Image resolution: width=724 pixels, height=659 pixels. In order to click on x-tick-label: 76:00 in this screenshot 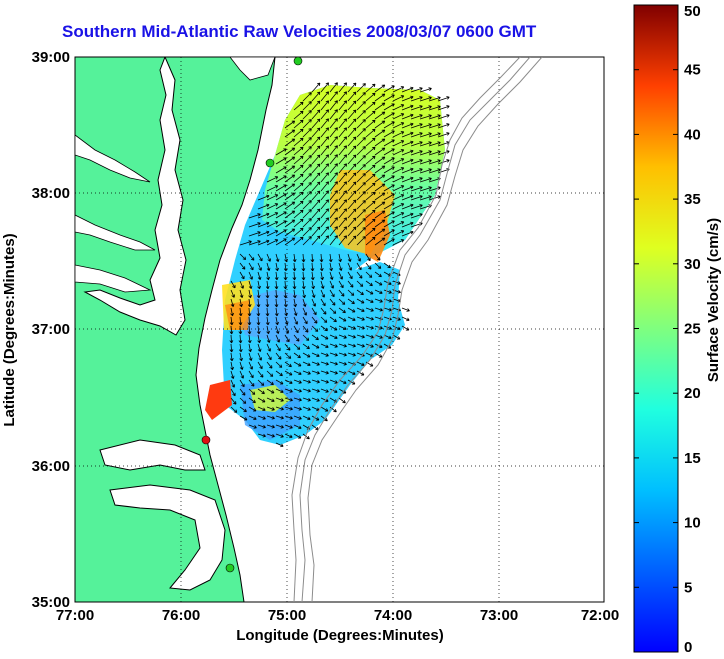, I will do `click(181, 615)`.